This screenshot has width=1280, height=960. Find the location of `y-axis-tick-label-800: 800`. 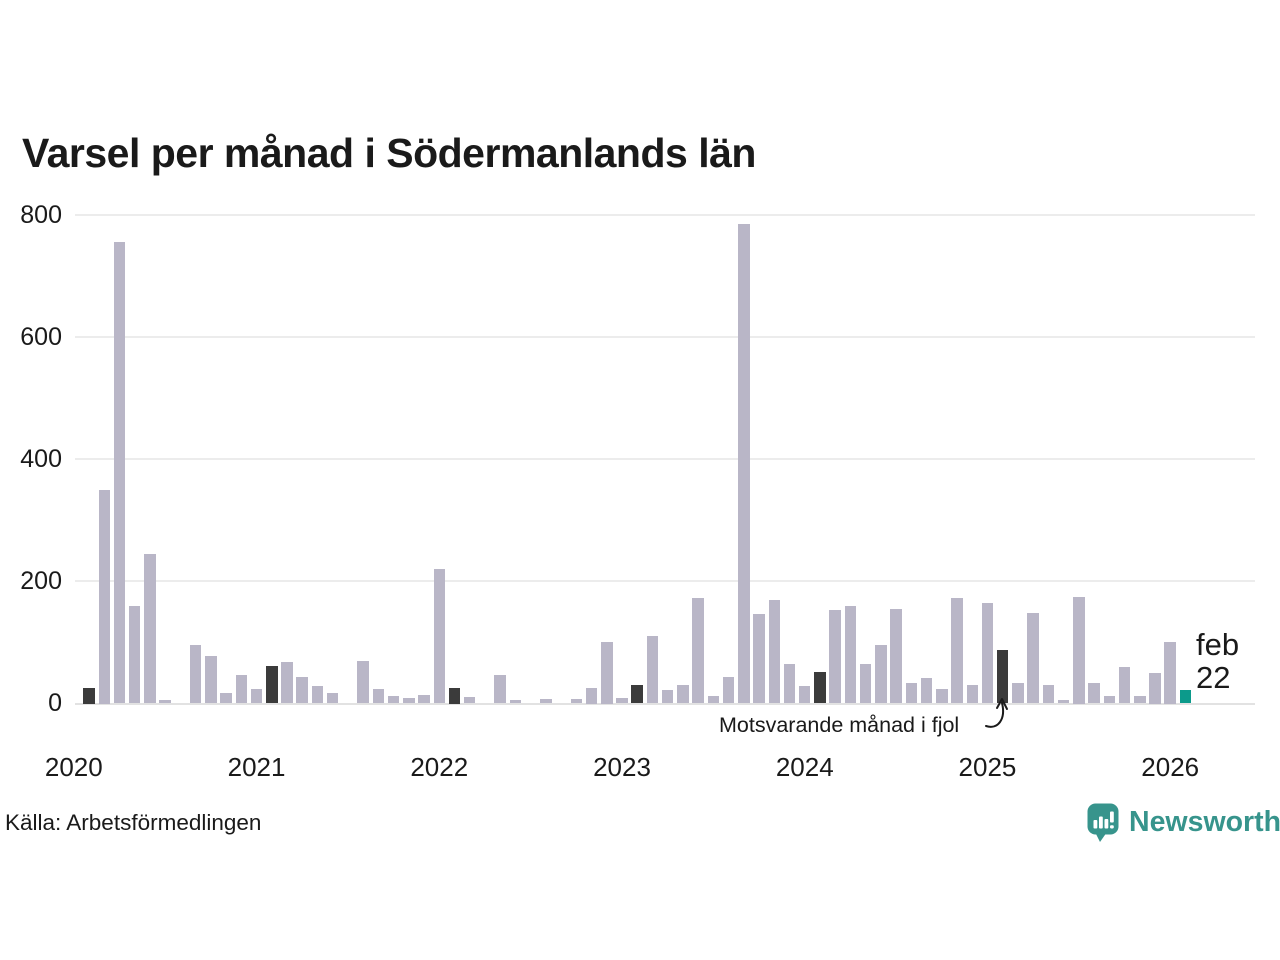

y-axis-tick-label-800: 800 is located at coordinates (41, 214).